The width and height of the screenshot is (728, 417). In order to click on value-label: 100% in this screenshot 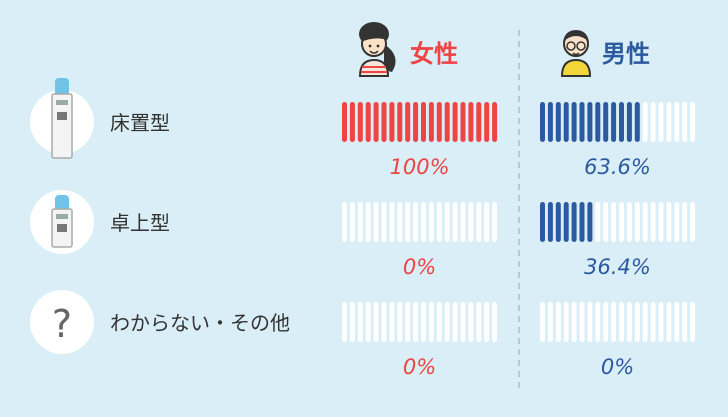, I will do `click(420, 167)`.